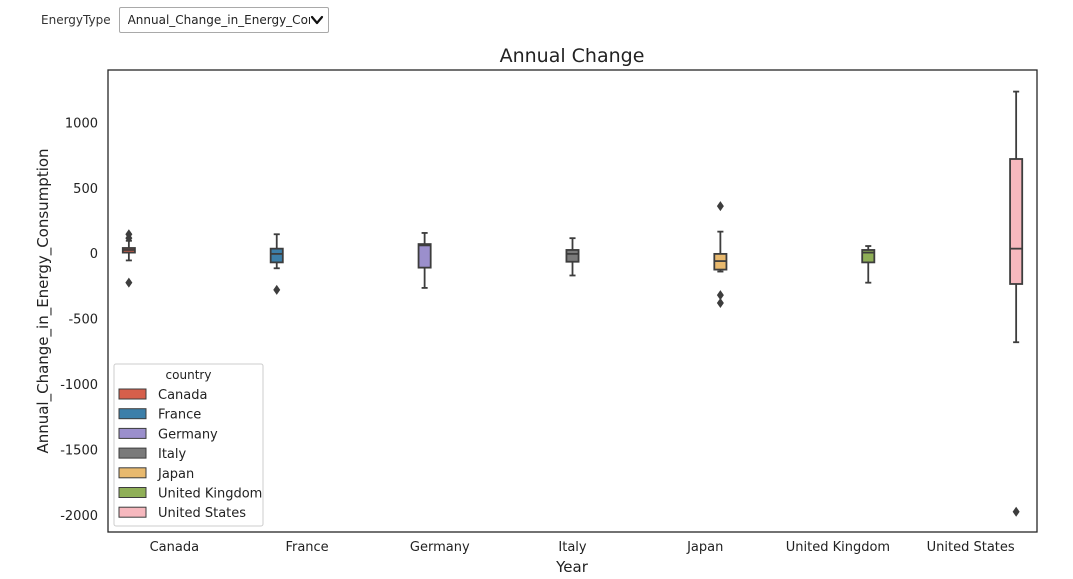 The image size is (1073, 579). I want to click on box-germany, so click(424, 260).